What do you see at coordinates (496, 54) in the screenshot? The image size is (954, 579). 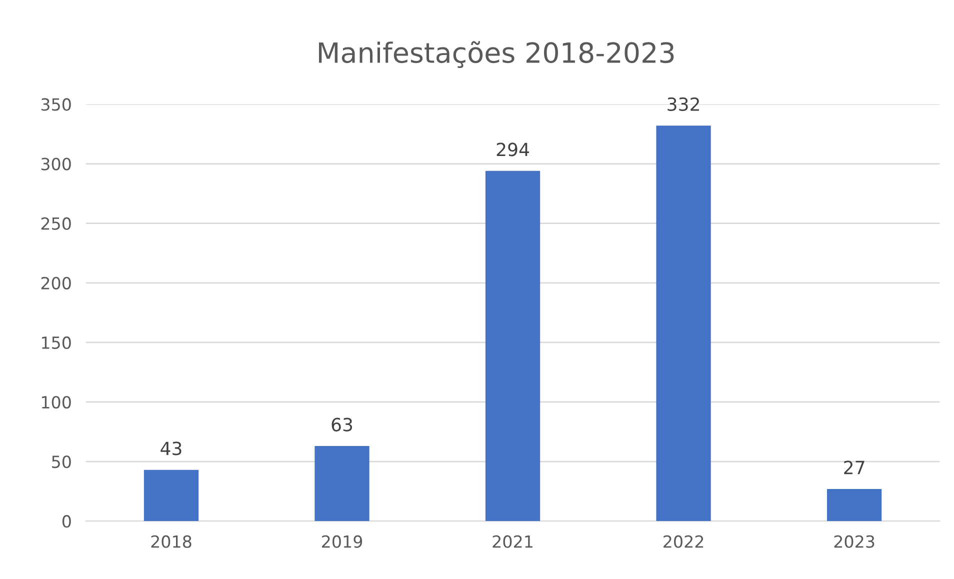 I see `chart-title: Manifestações 2018-2023` at bounding box center [496, 54].